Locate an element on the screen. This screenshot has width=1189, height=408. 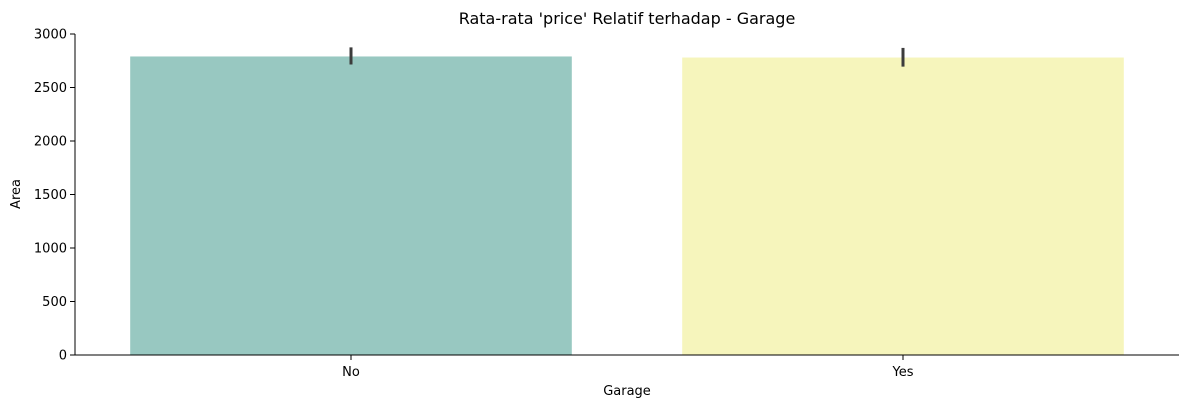
y-ticks-group: 0 500 1000 1500 2000 2500 3000 is located at coordinates (54, 196).